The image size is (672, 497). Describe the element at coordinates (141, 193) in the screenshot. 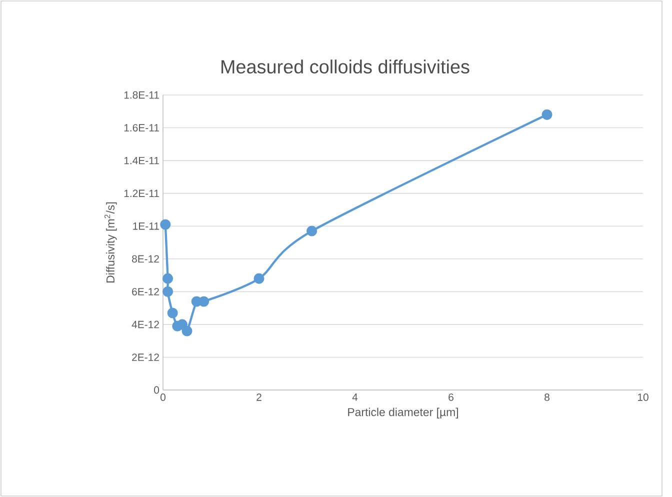

I see `y-tick-label: 1.2E-11` at that location.